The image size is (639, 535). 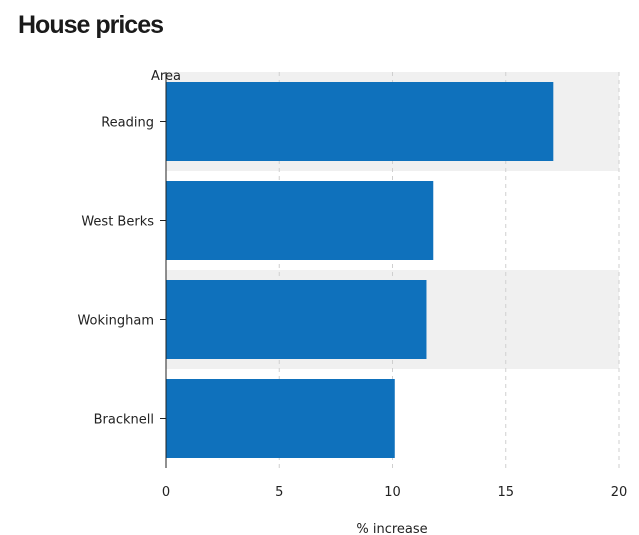 I want to click on category-labels: Reading West Berks Wokingham Bracknell, so click(x=115, y=272).